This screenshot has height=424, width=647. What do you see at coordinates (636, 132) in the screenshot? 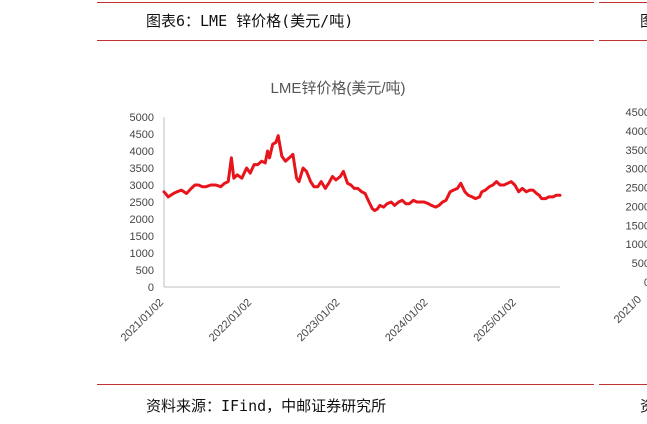
I see `clipped-y-tick-label: 4000` at bounding box center [636, 132].